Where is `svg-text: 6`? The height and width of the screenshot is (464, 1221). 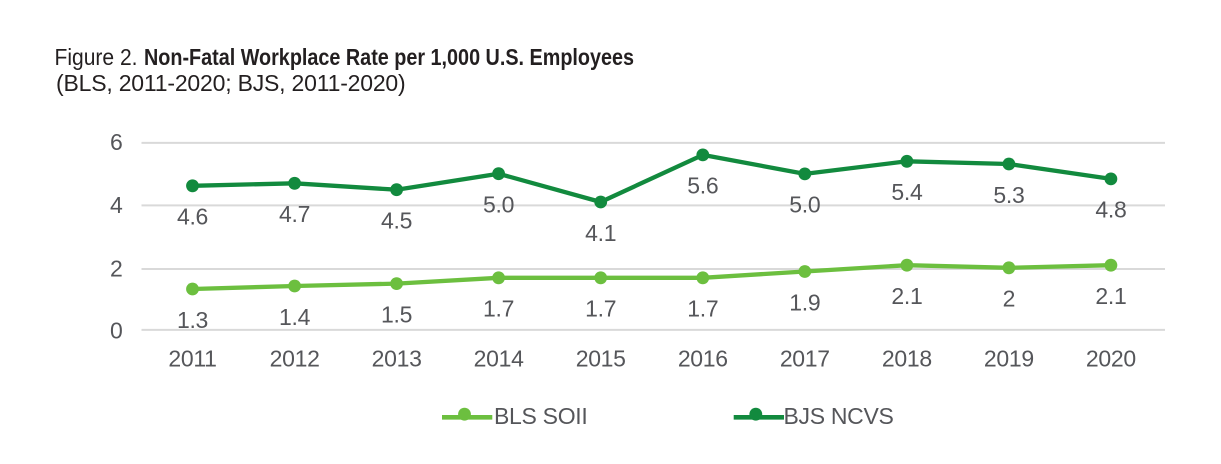 svg-text: 6 is located at coordinates (116, 142).